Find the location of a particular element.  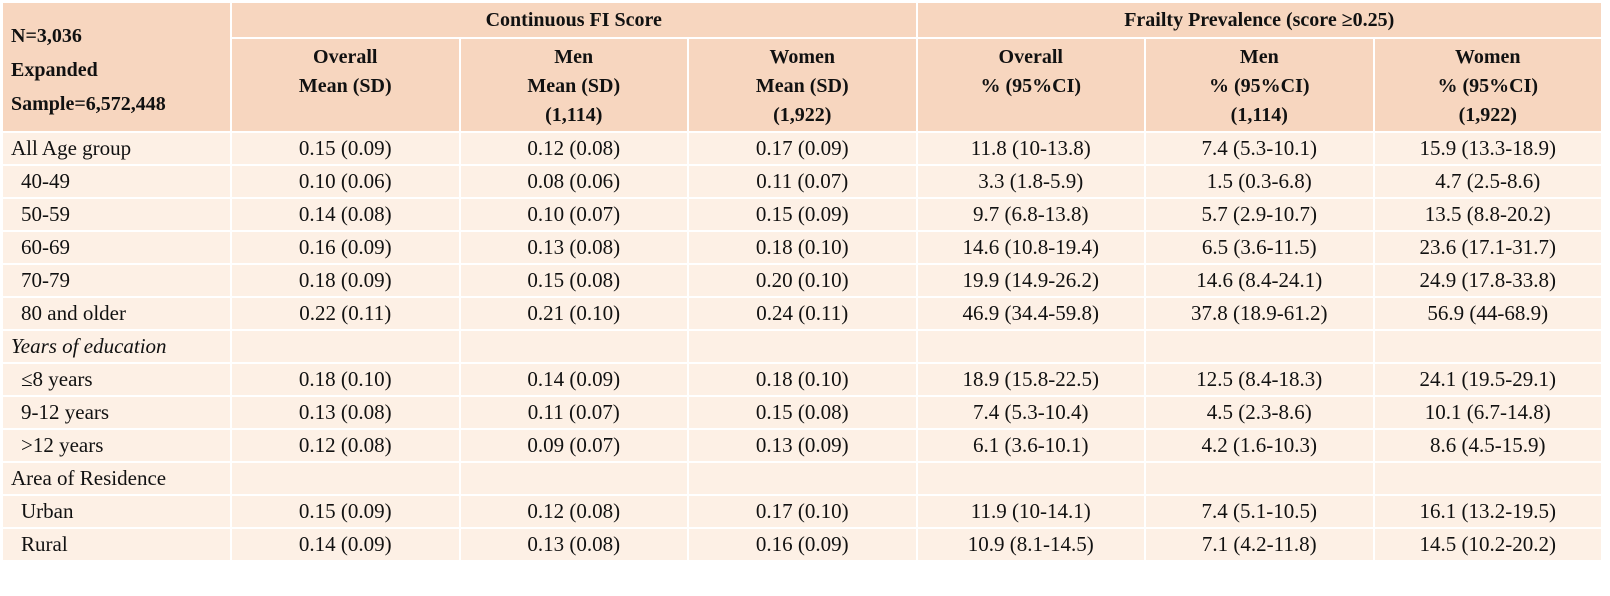

table-cell: 13.5 (8.8-20.2) is located at coordinates (1488, 214).